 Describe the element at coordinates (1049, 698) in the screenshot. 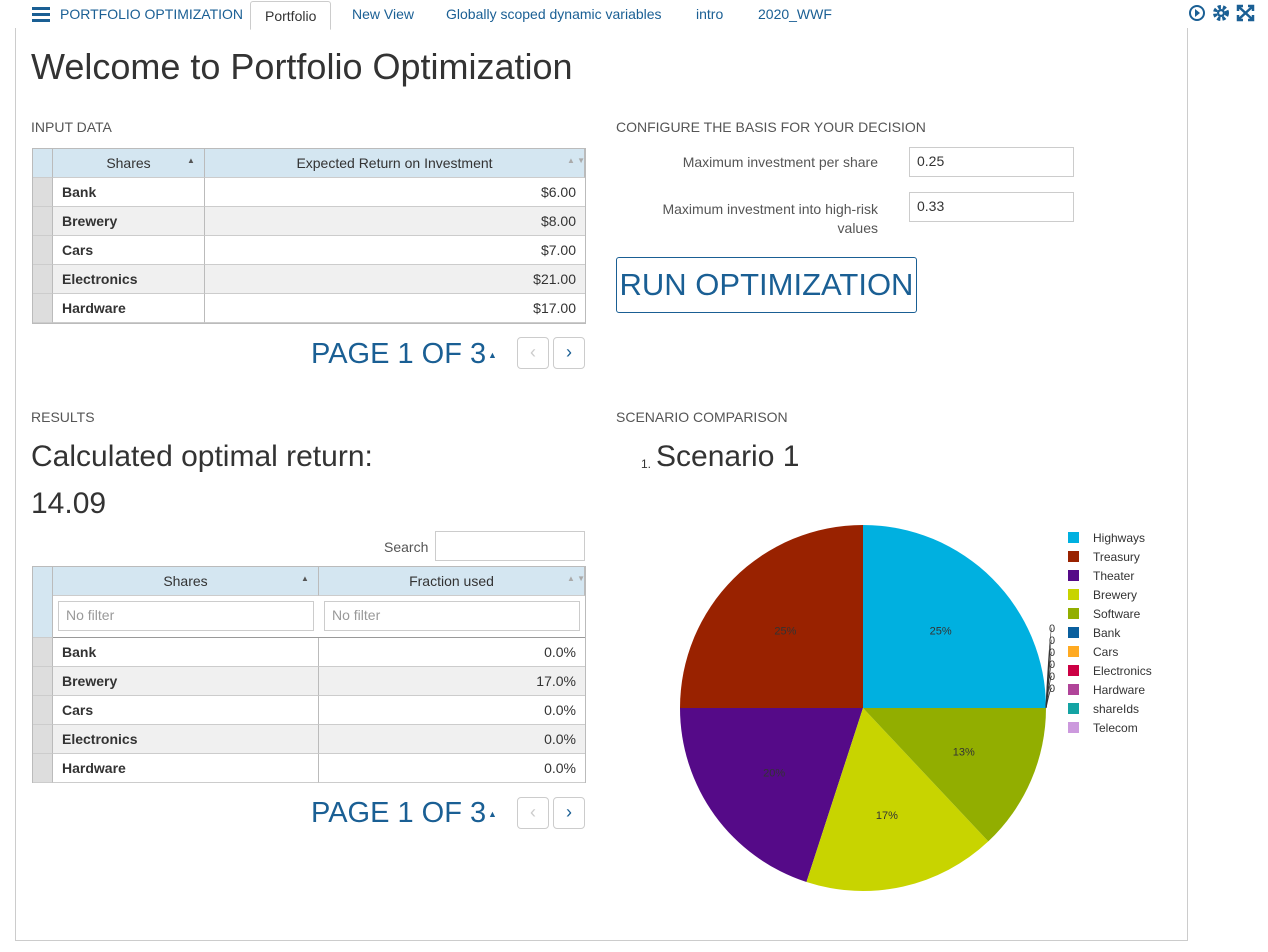

I see `leader-line` at that location.